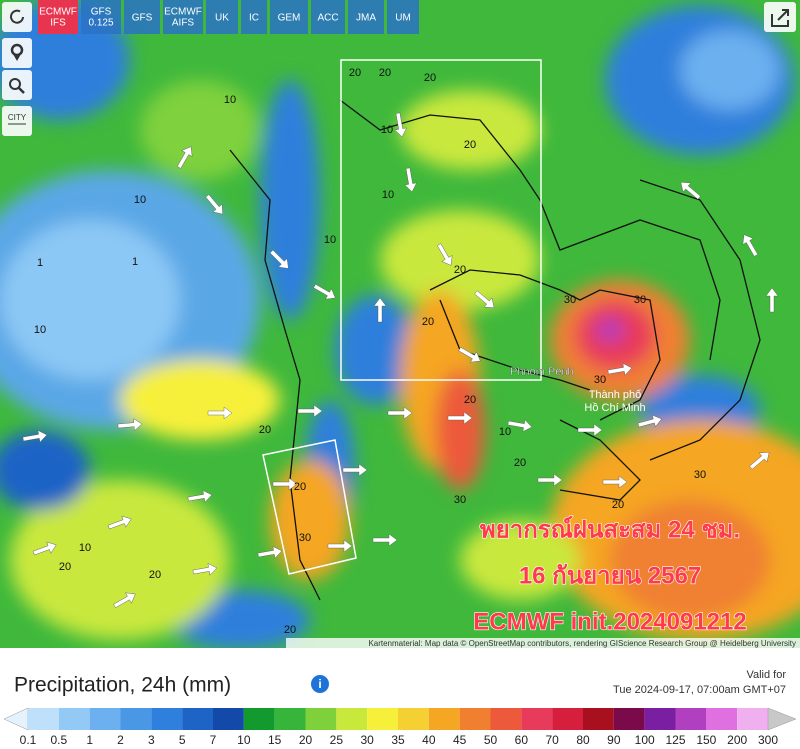 Image resolution: width=800 pixels, height=749 pixels. I want to click on svg-text: i, so click(319, 684).